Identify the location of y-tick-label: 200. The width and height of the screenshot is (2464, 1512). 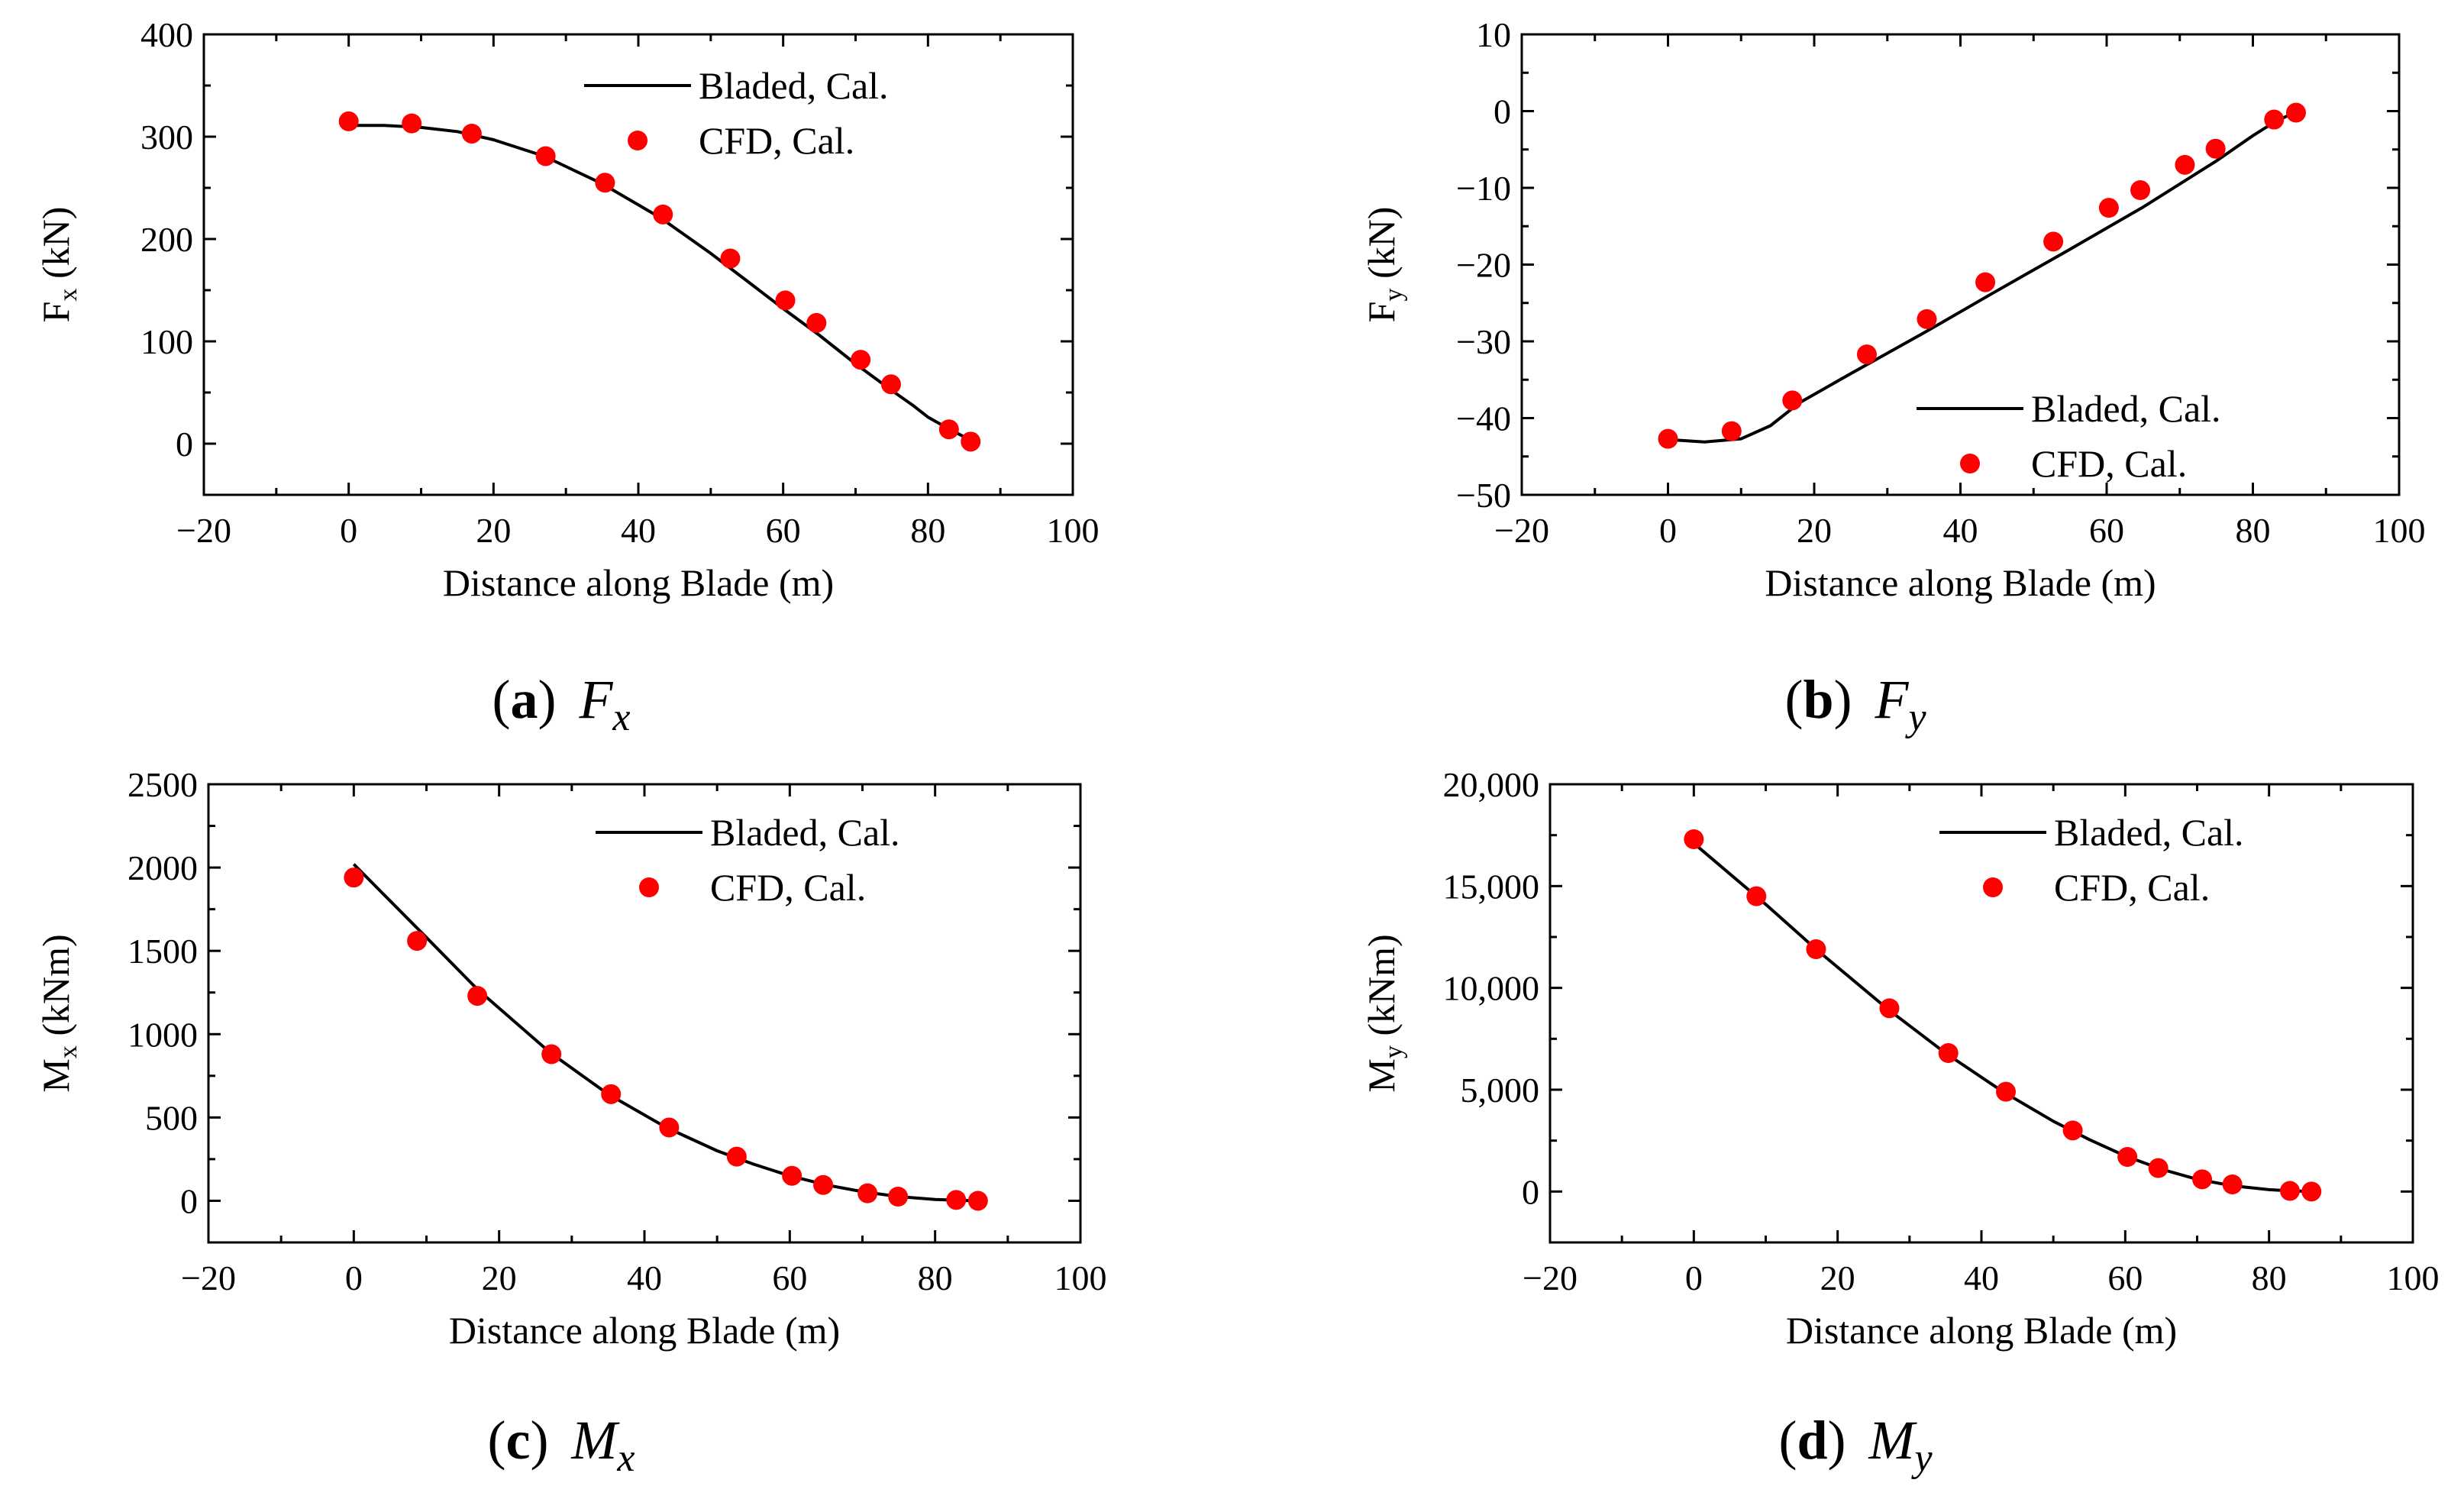
(166, 240).